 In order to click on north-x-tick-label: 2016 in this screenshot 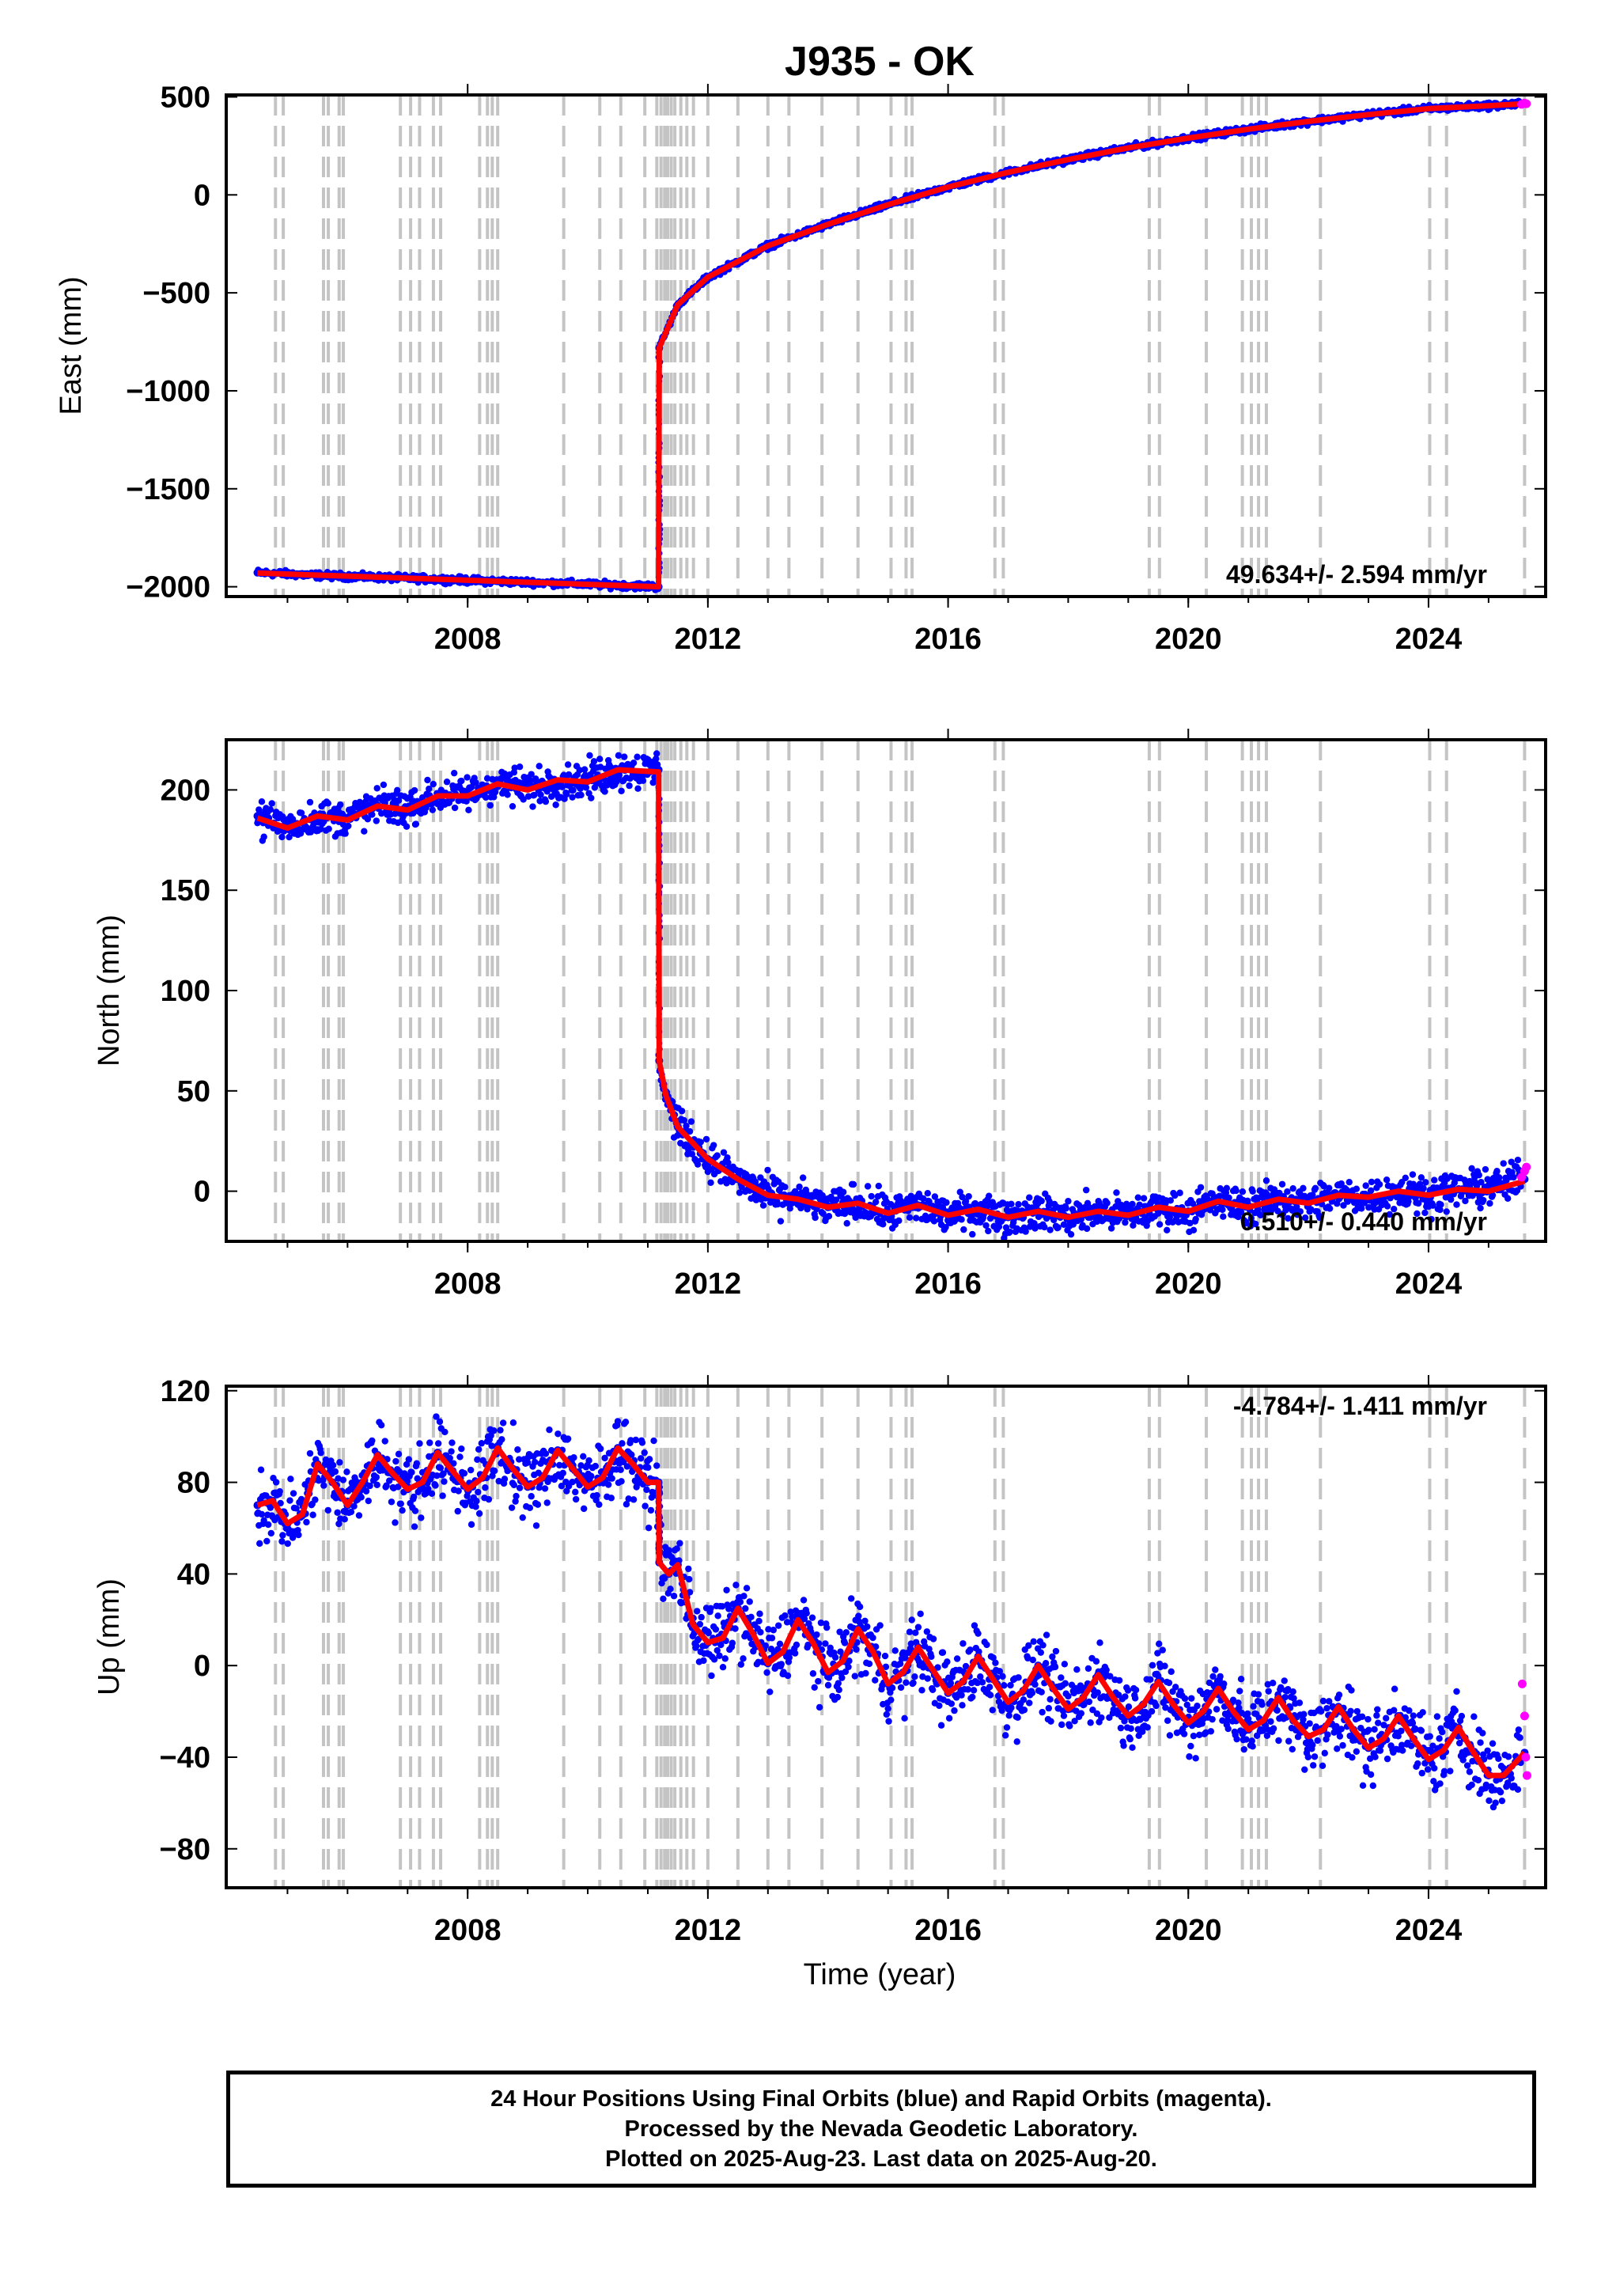, I will do `click(948, 1284)`.